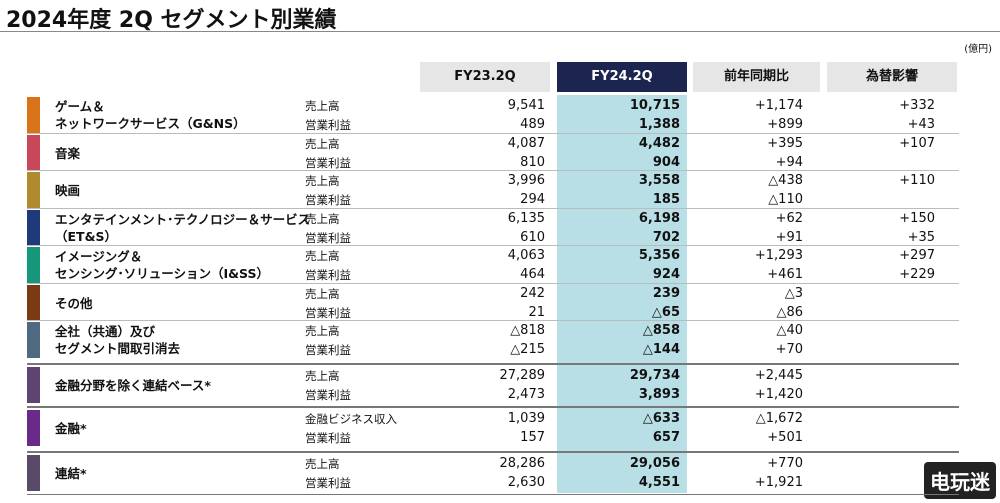 Image resolution: width=1000 pixels, height=503 pixels. I want to click on segment-name-line: 金融*, so click(71, 428).